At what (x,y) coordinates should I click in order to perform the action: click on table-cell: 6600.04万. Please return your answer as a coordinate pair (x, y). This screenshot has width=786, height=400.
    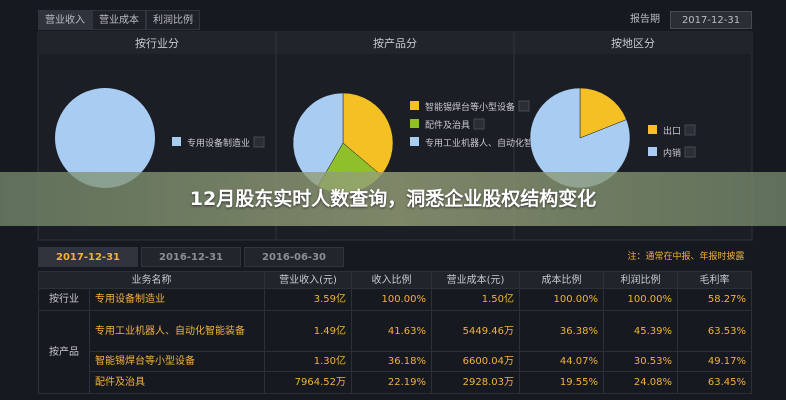
    Looking at the image, I should click on (476, 362).